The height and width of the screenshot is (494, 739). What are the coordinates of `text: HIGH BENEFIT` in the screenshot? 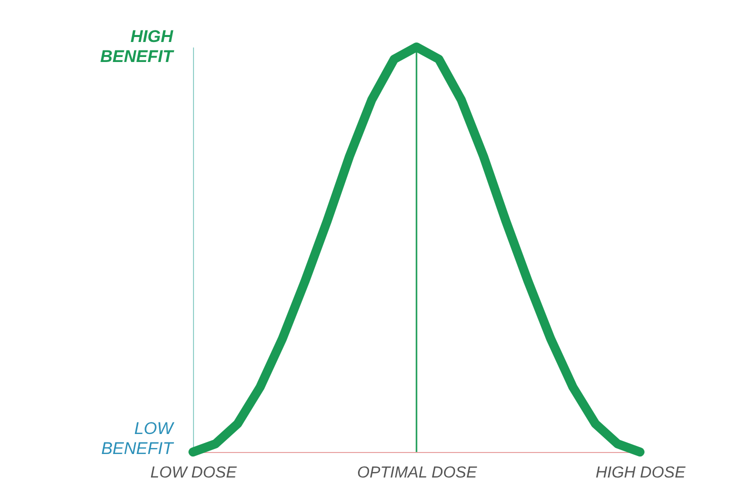 It's located at (137, 46).